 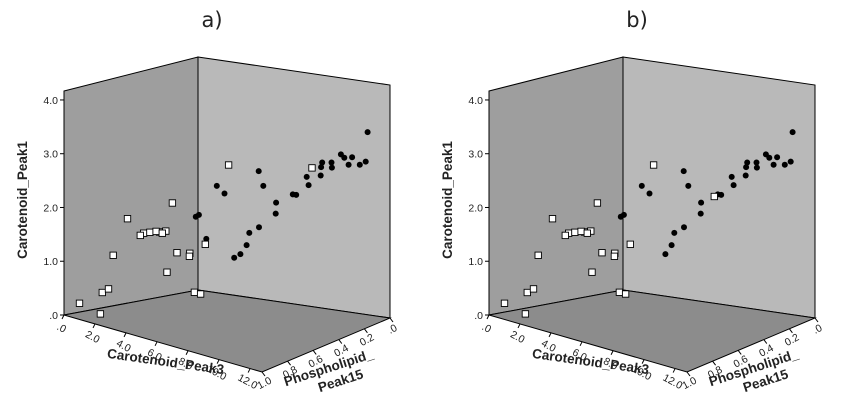 I want to click on y-tick-label: 3.0, so click(x=475, y=155).